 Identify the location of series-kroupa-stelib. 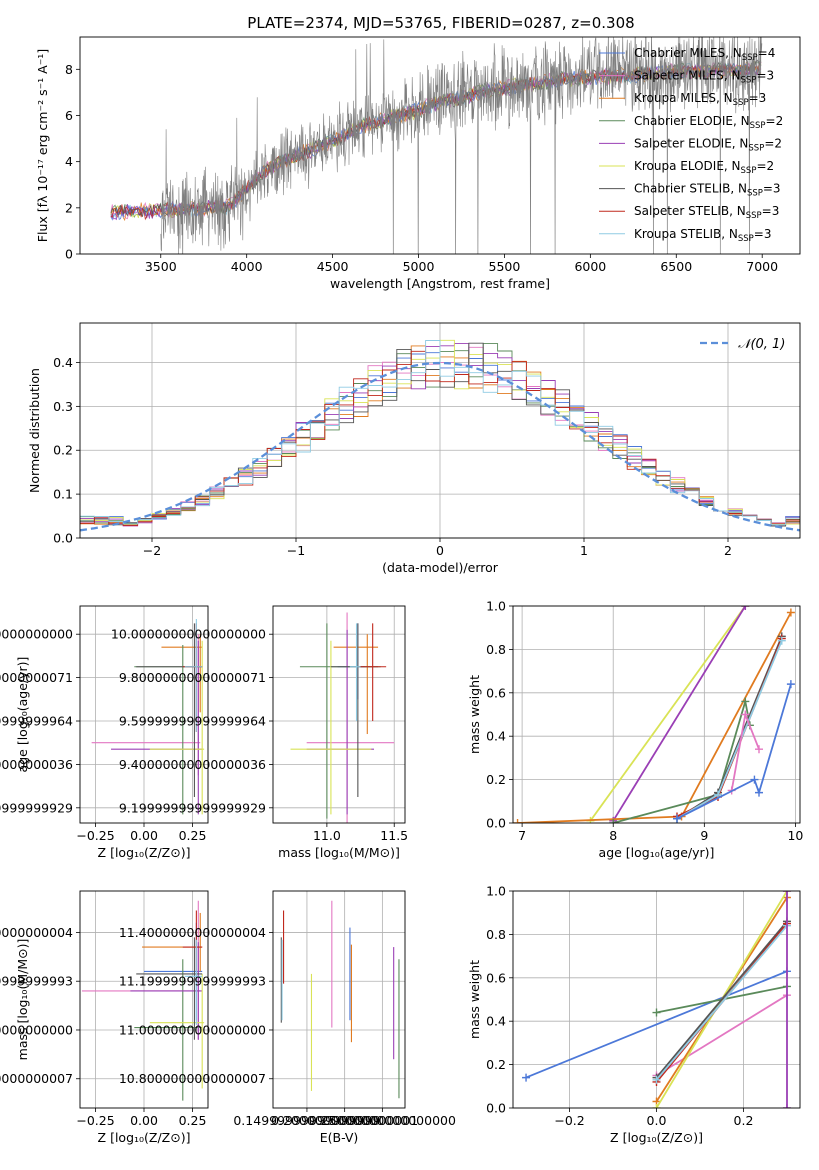
(729, 729).